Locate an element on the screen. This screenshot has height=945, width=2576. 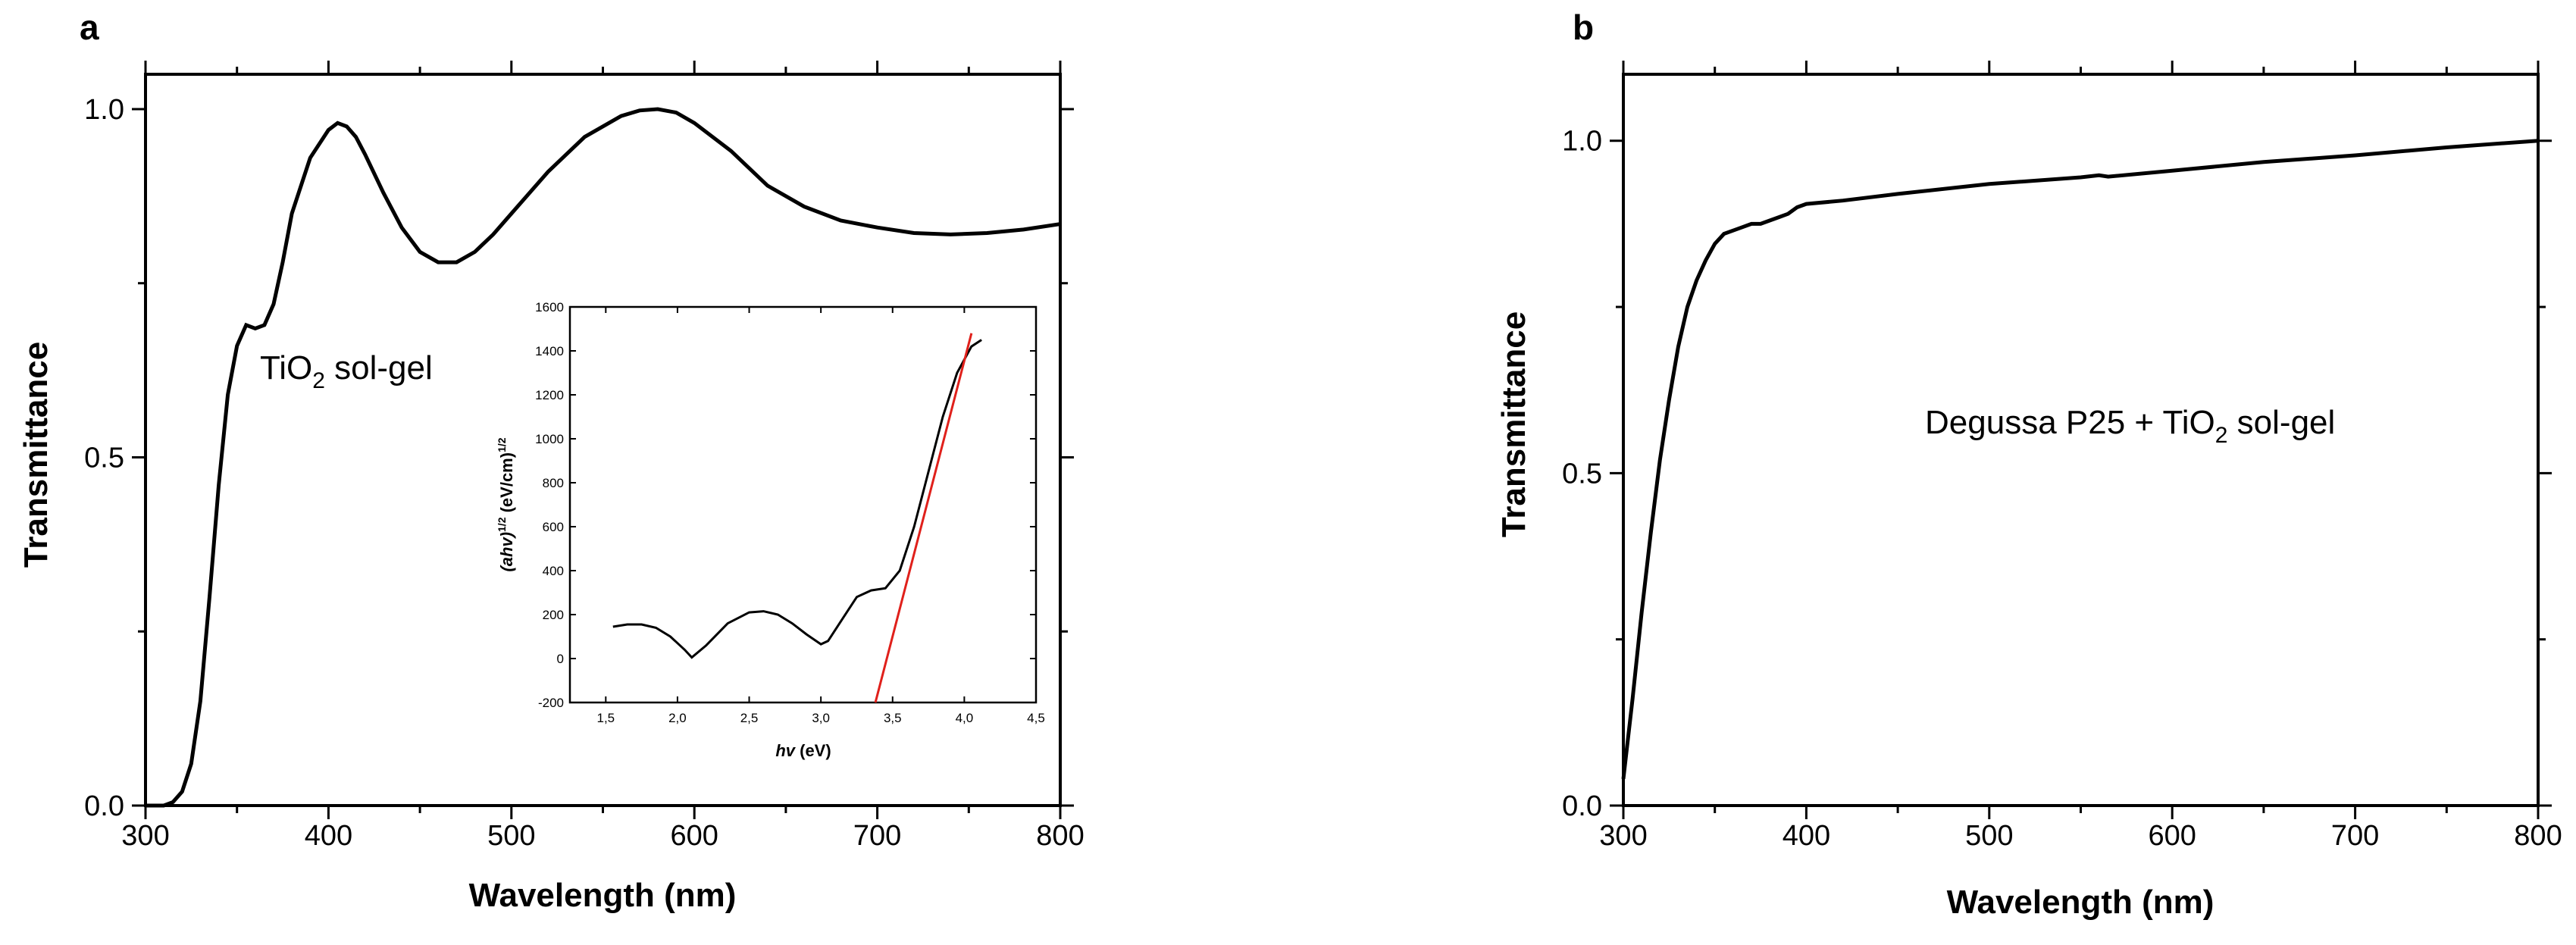
y-axis-label-b: Transmittance is located at coordinates (1513, 424).